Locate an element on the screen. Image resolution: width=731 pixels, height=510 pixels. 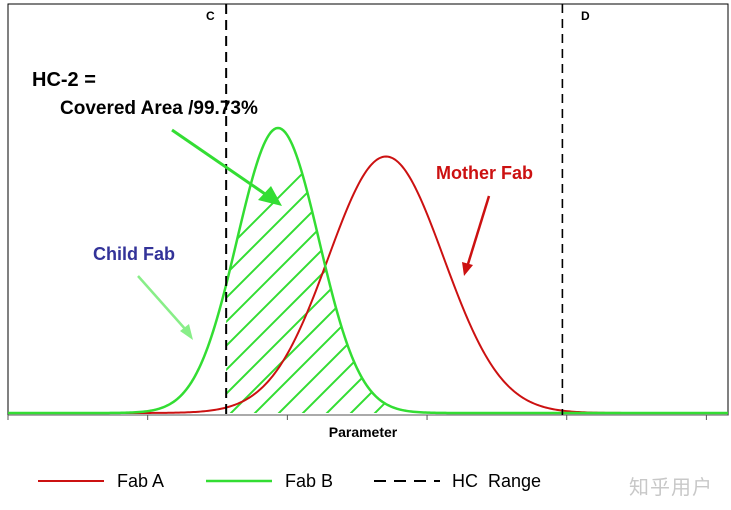
legend-label-fab-a: Fab A is located at coordinates (140, 481).